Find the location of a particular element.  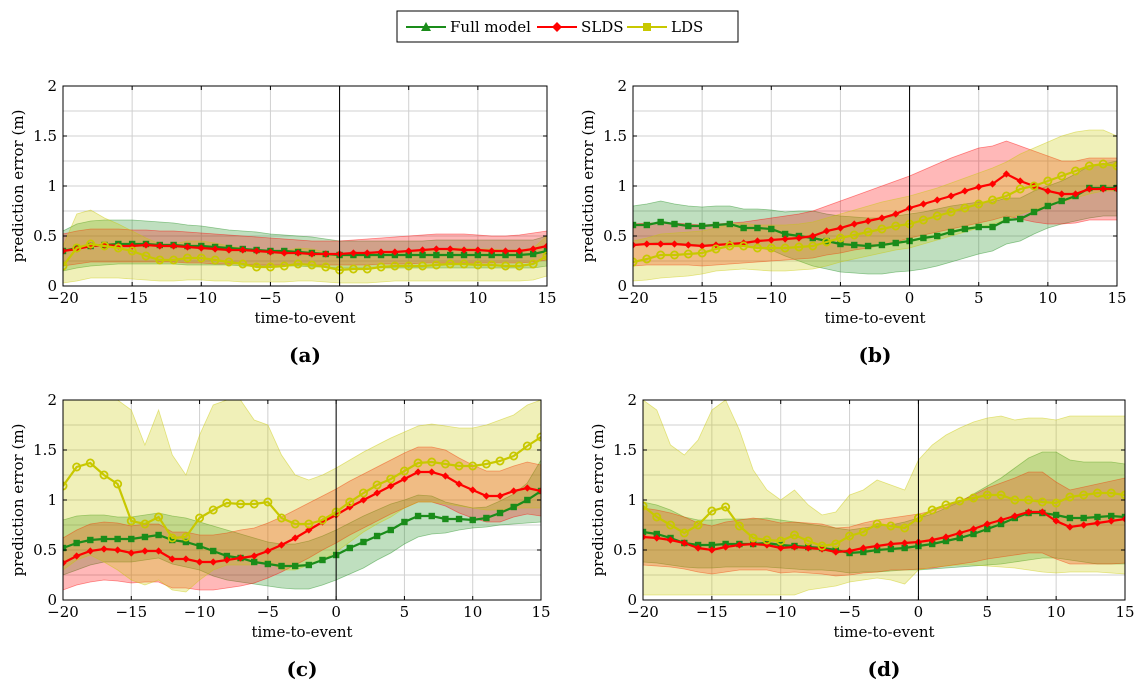

x-axis-label: time-to-event is located at coordinates (874, 318).